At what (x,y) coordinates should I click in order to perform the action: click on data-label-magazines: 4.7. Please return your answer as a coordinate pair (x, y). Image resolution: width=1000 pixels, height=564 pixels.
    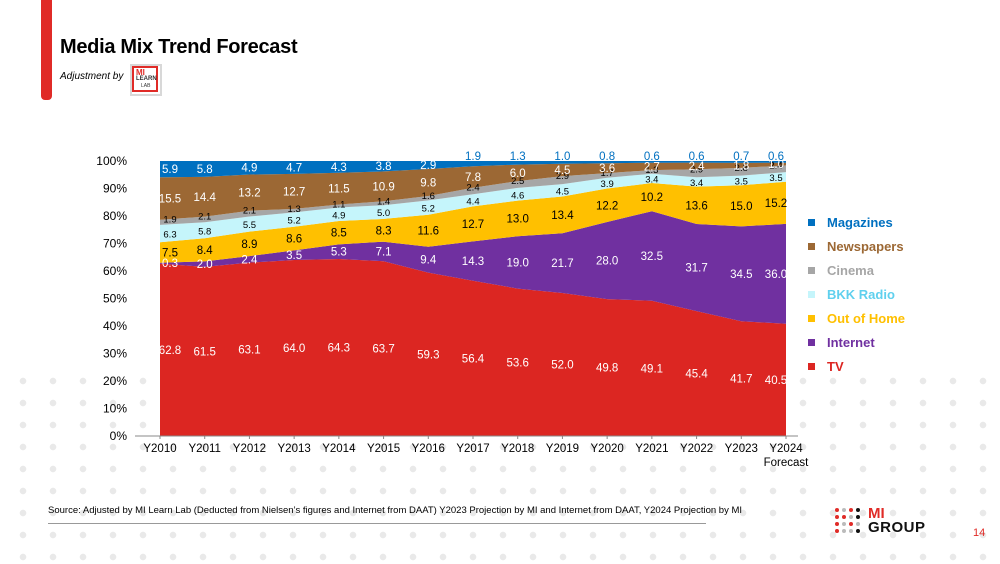
    Looking at the image, I should click on (294, 168).